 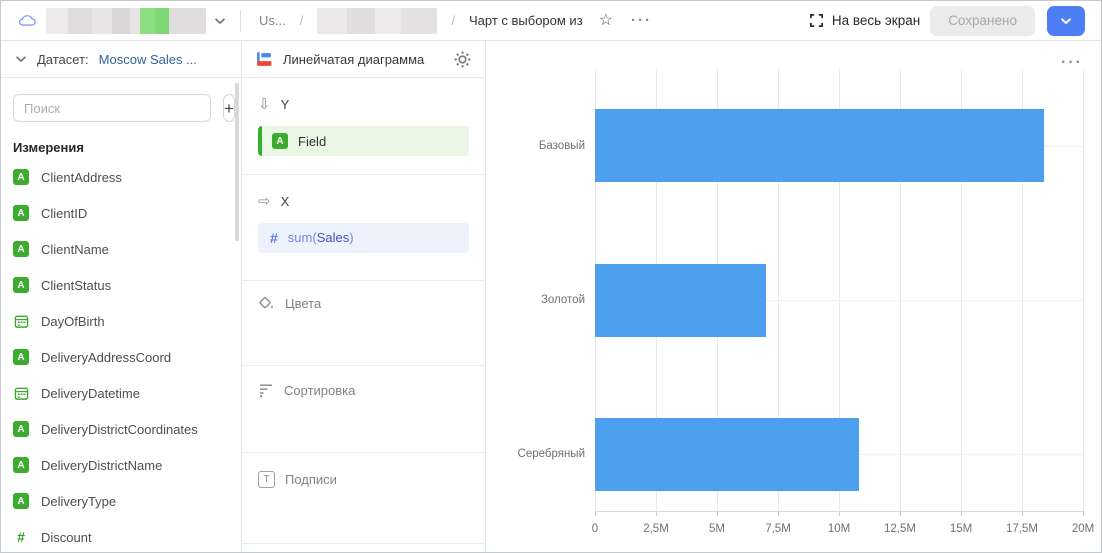 What do you see at coordinates (354, 59) in the screenshot?
I see `chart-type-label: Линейчатая диаграмма` at bounding box center [354, 59].